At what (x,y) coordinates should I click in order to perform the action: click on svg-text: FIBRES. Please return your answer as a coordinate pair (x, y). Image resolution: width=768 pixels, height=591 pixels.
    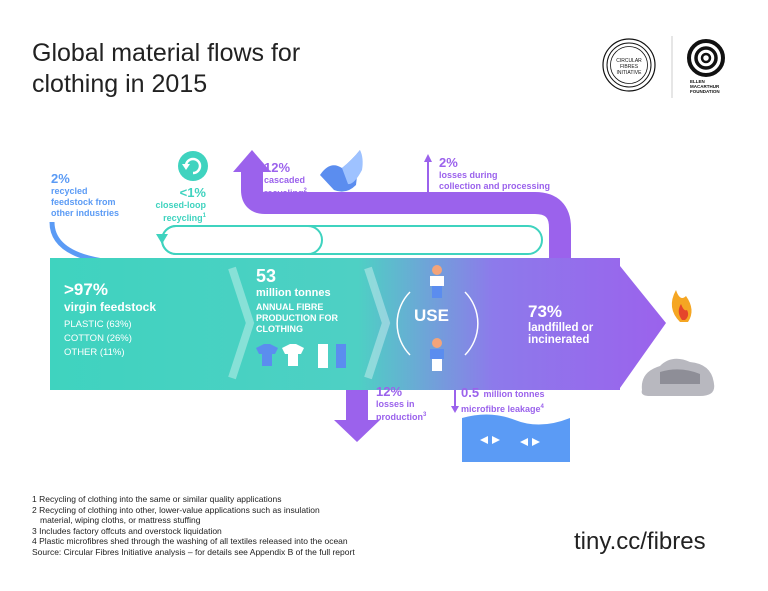
    Looking at the image, I should click on (629, 67).